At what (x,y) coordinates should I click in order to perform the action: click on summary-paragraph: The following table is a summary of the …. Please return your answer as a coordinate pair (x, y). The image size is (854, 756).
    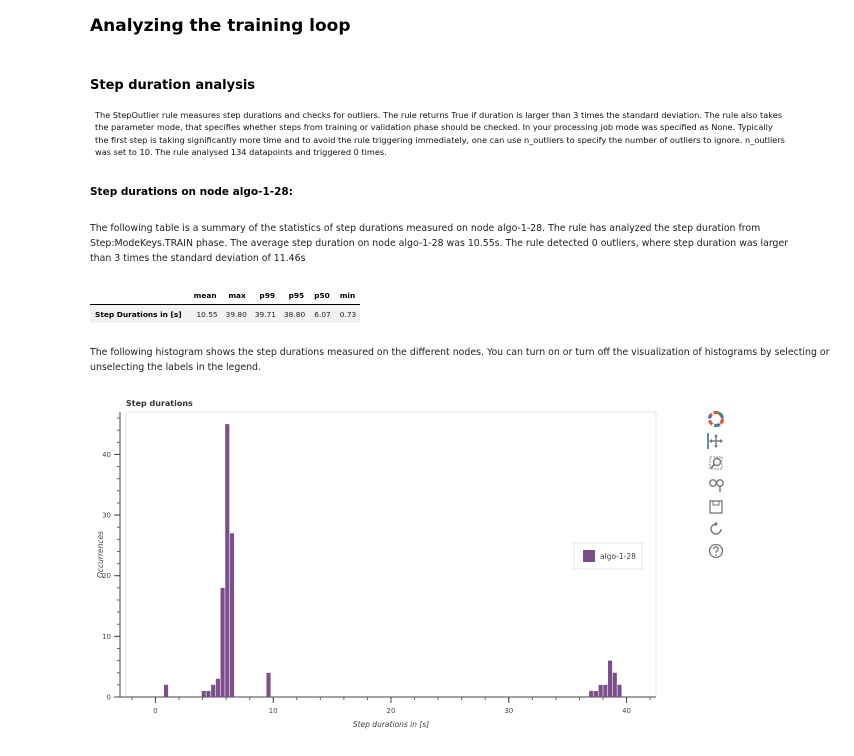
    Looking at the image, I should click on (439, 243).